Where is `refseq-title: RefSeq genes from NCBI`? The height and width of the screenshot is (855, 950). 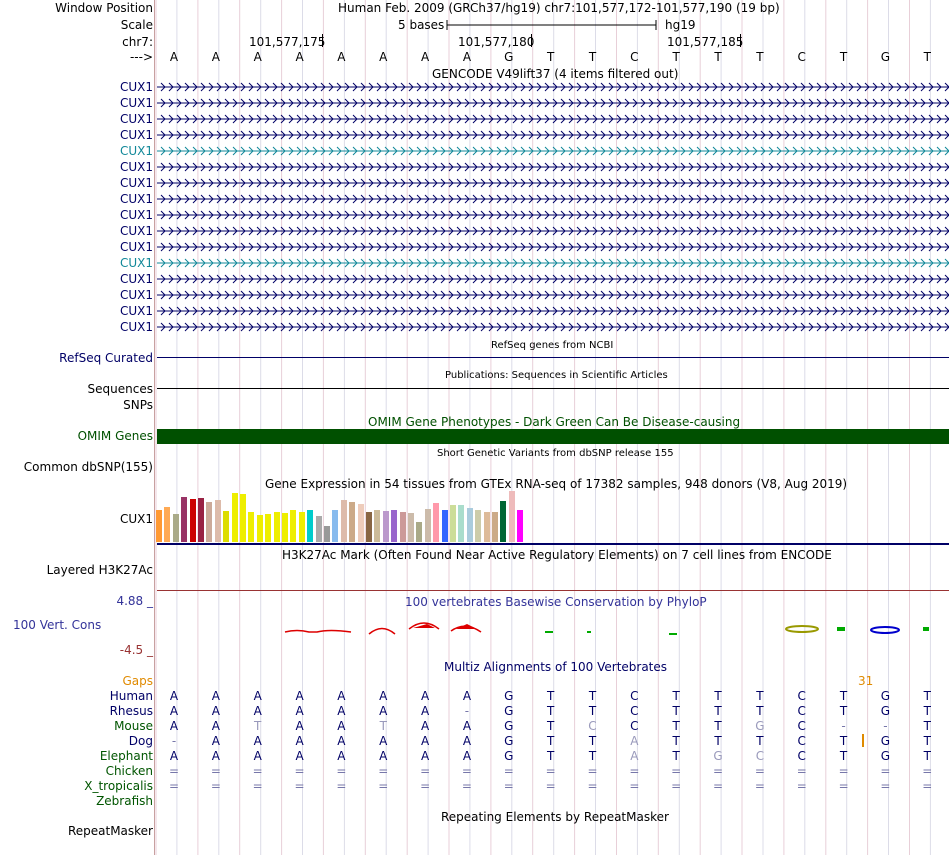 refseq-title: RefSeq genes from NCBI is located at coordinates (552, 345).